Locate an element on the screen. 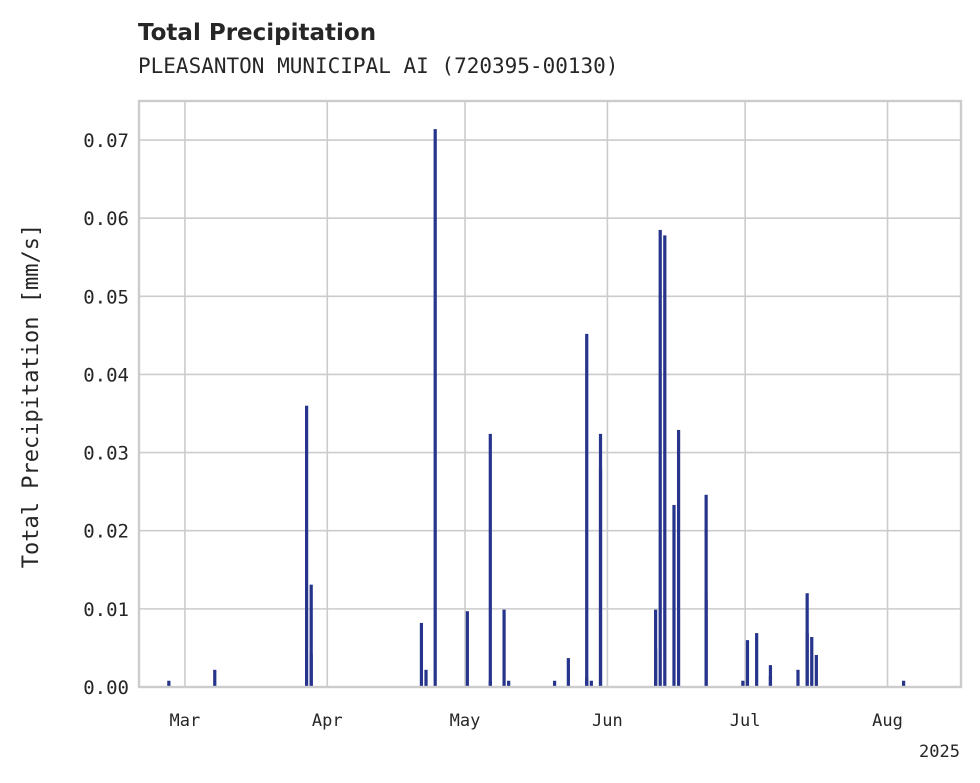 The image size is (980, 783). y-tick-label-2: 0.02 is located at coordinates (106, 532).